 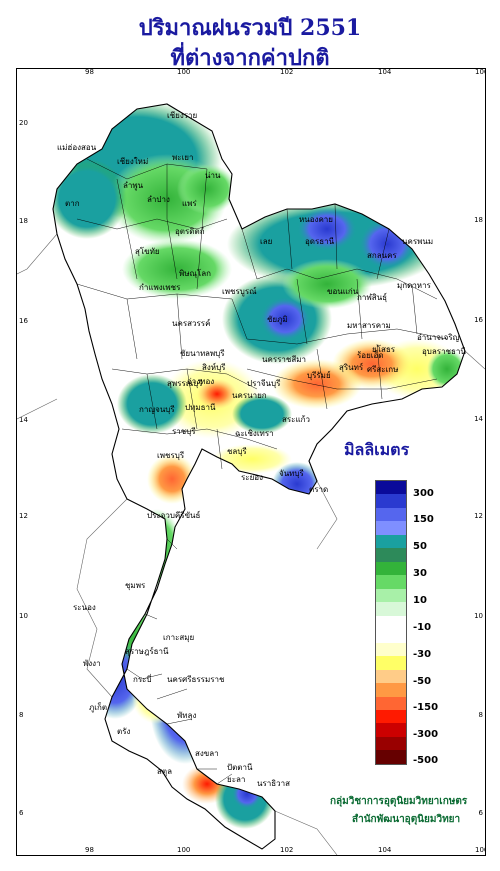 I want to click on province-label: เพชรบุรี, so click(x=171, y=455).